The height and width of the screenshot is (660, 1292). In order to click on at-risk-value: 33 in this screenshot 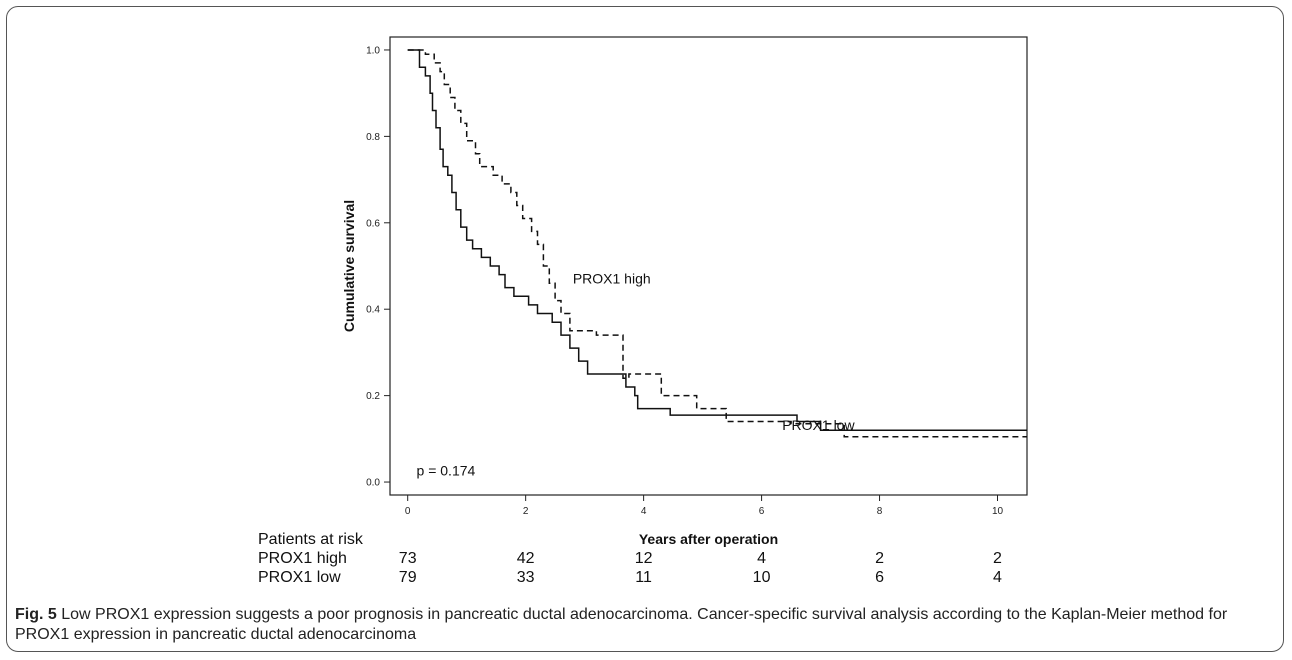, I will do `click(525, 577)`.